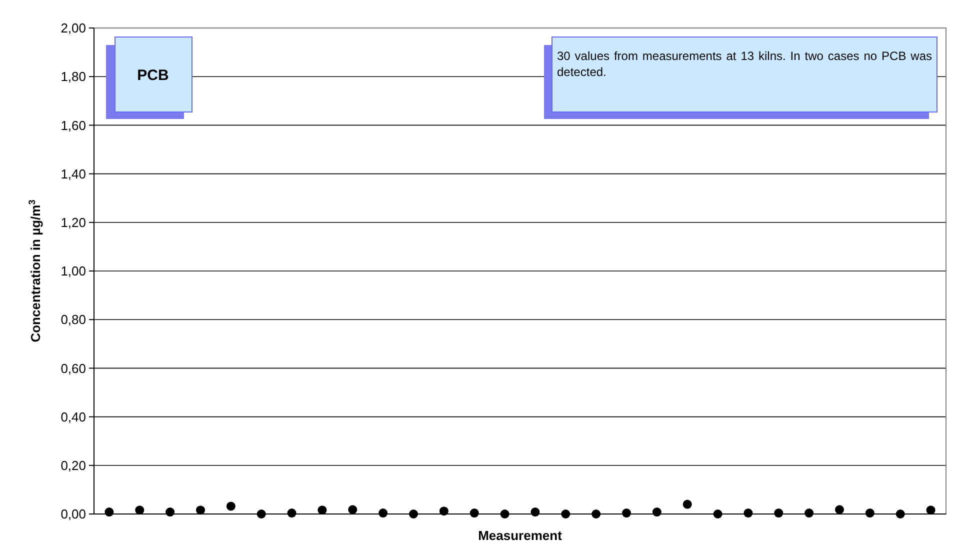 Image resolution: width=964 pixels, height=557 pixels. What do you see at coordinates (153, 75) in the screenshot?
I see `annotation: PCB` at bounding box center [153, 75].